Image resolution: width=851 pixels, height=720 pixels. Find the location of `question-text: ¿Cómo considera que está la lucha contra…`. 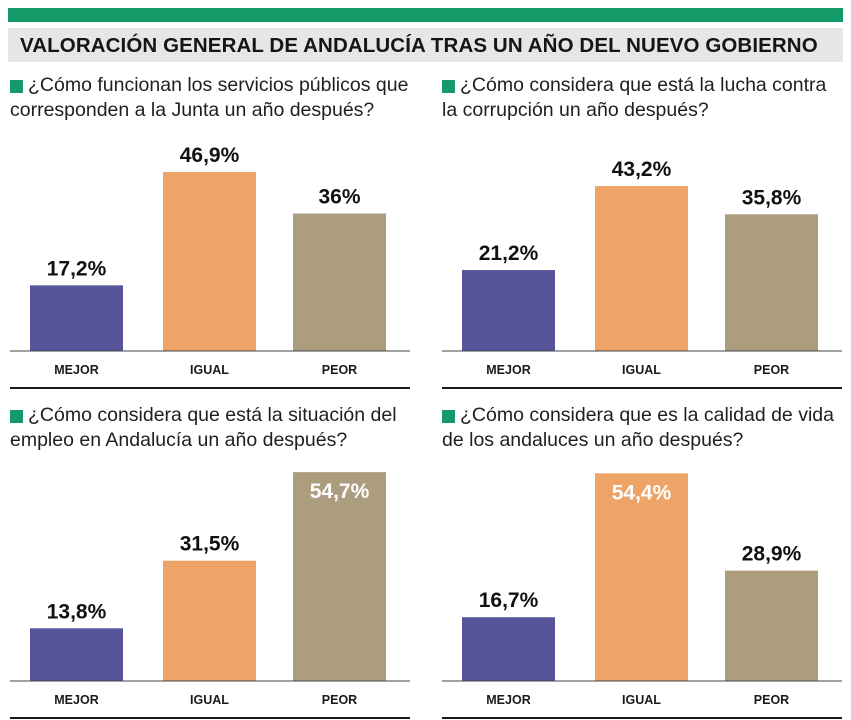

question-text: ¿Cómo considera que está la lucha contra… is located at coordinates (634, 97).